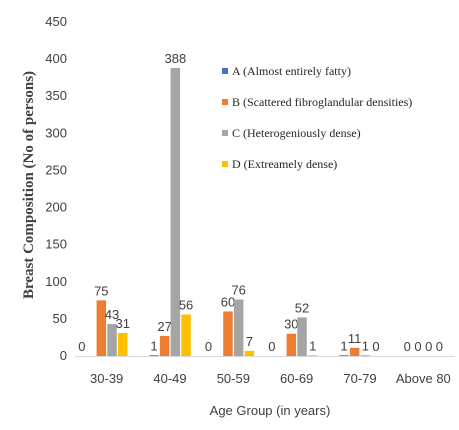  I want to click on x-tick-label: 70-79, so click(359, 378).